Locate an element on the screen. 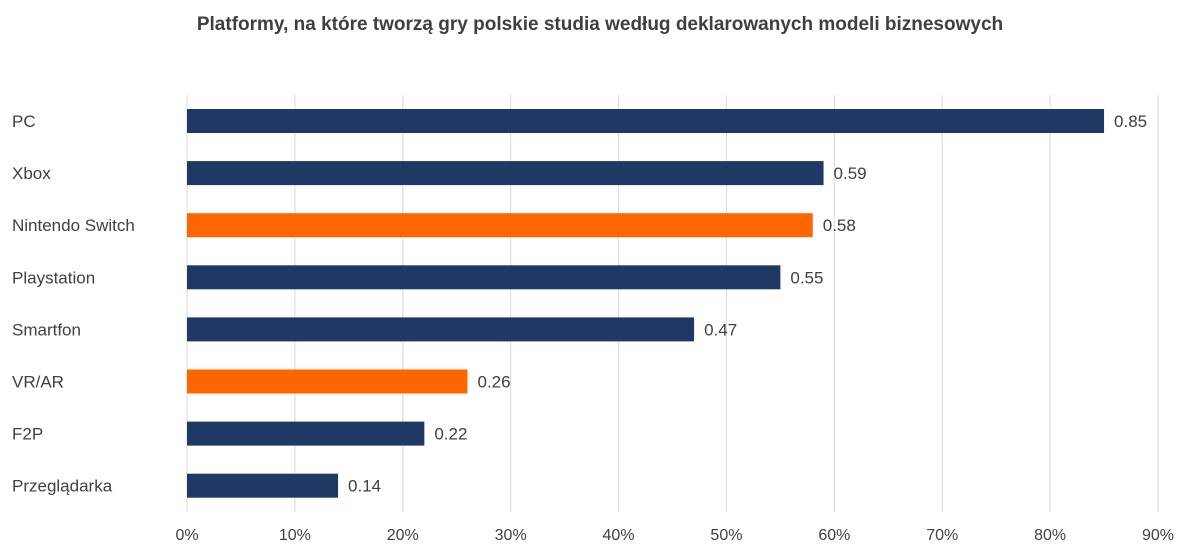 The width and height of the screenshot is (1186, 553). data-label: 0.14 is located at coordinates (364, 486).